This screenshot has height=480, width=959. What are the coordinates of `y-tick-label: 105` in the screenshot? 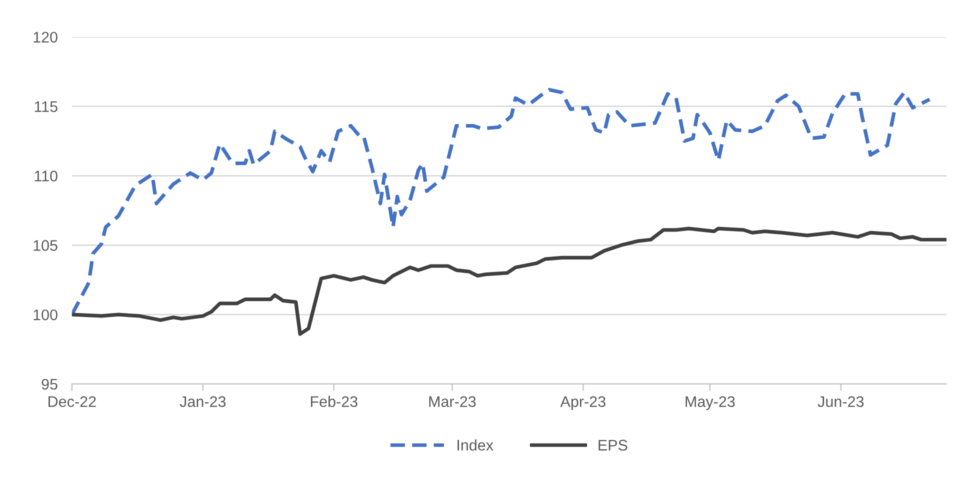 It's located at (46, 245).